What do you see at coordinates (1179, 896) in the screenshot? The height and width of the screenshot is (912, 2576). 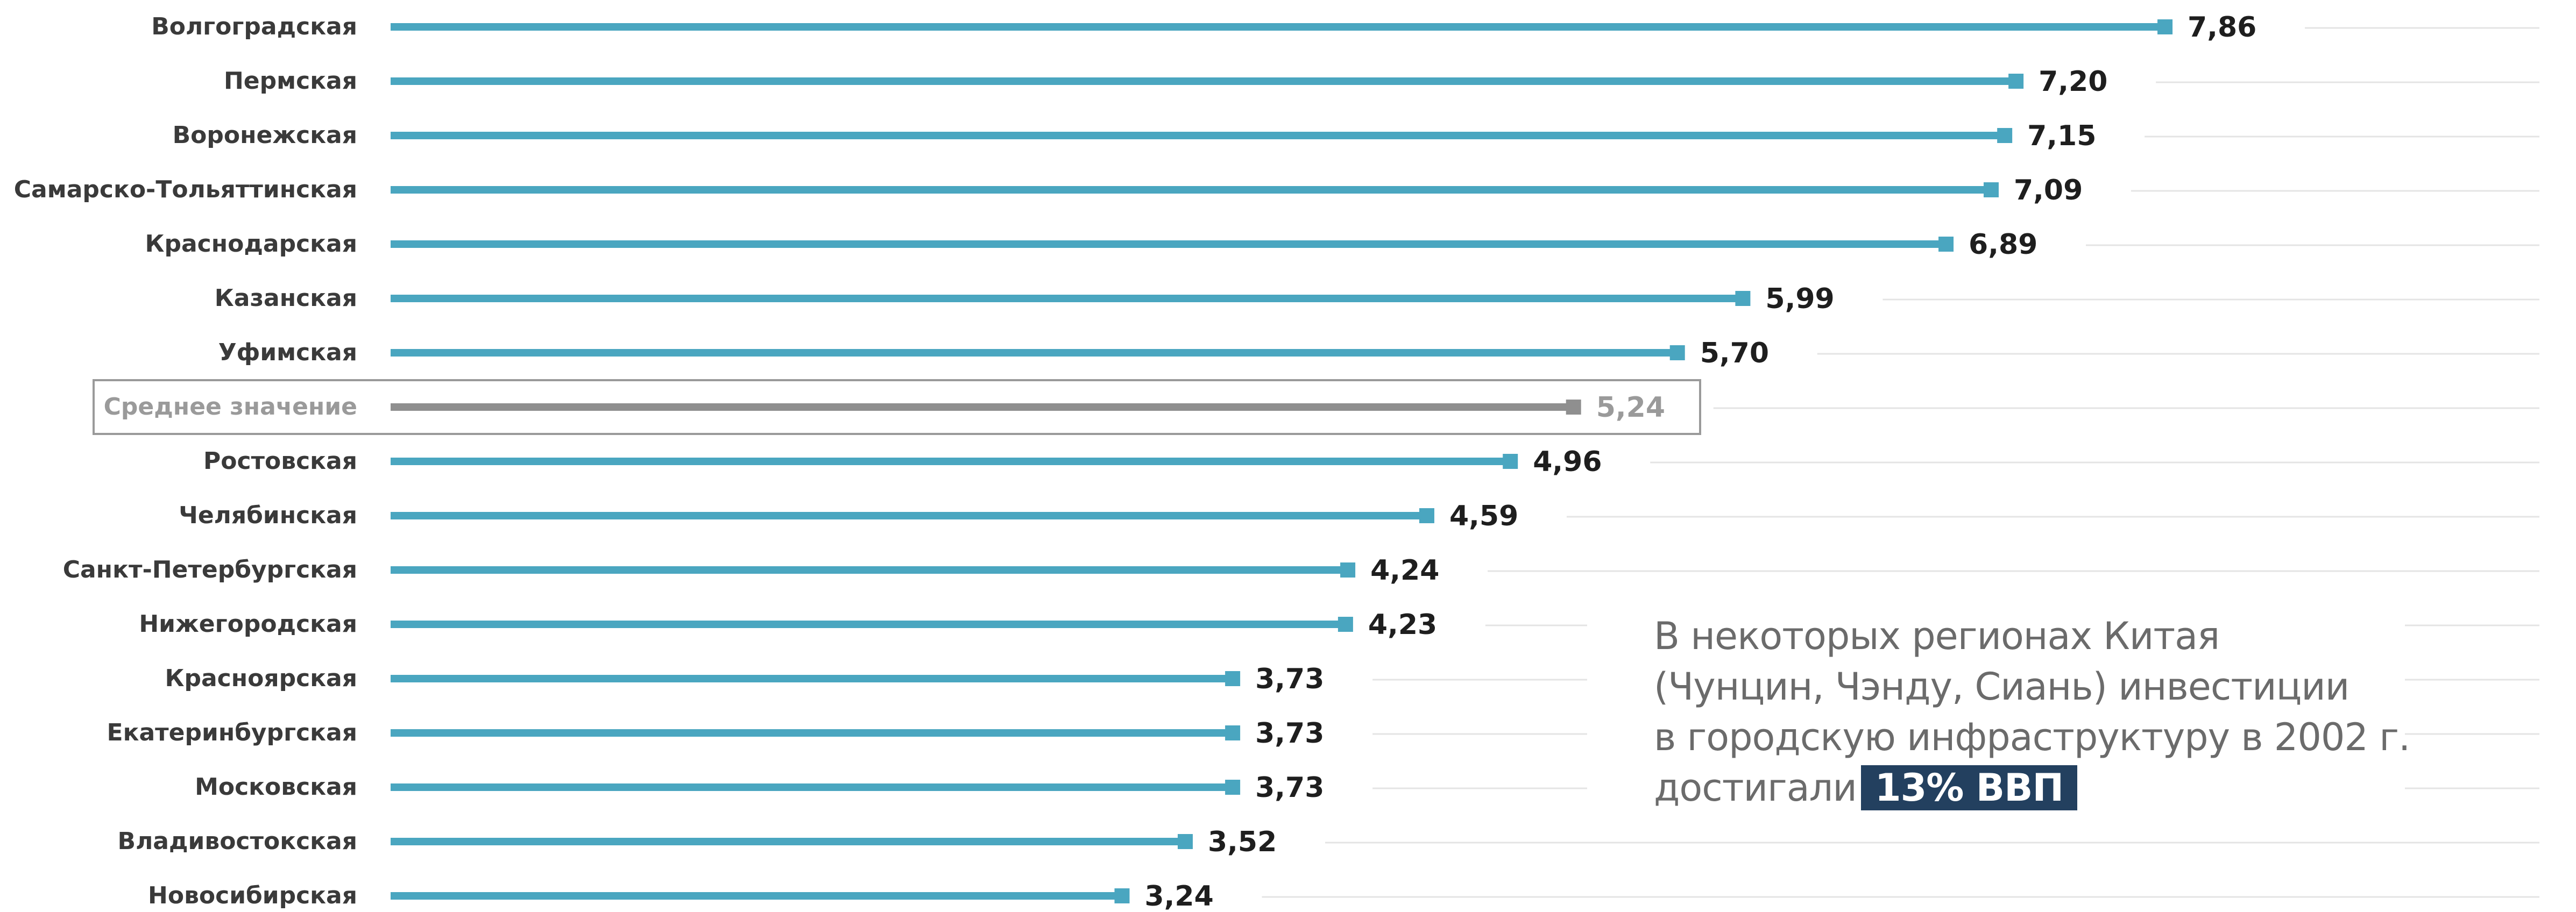 I see `value-label: 3,24` at bounding box center [1179, 896].